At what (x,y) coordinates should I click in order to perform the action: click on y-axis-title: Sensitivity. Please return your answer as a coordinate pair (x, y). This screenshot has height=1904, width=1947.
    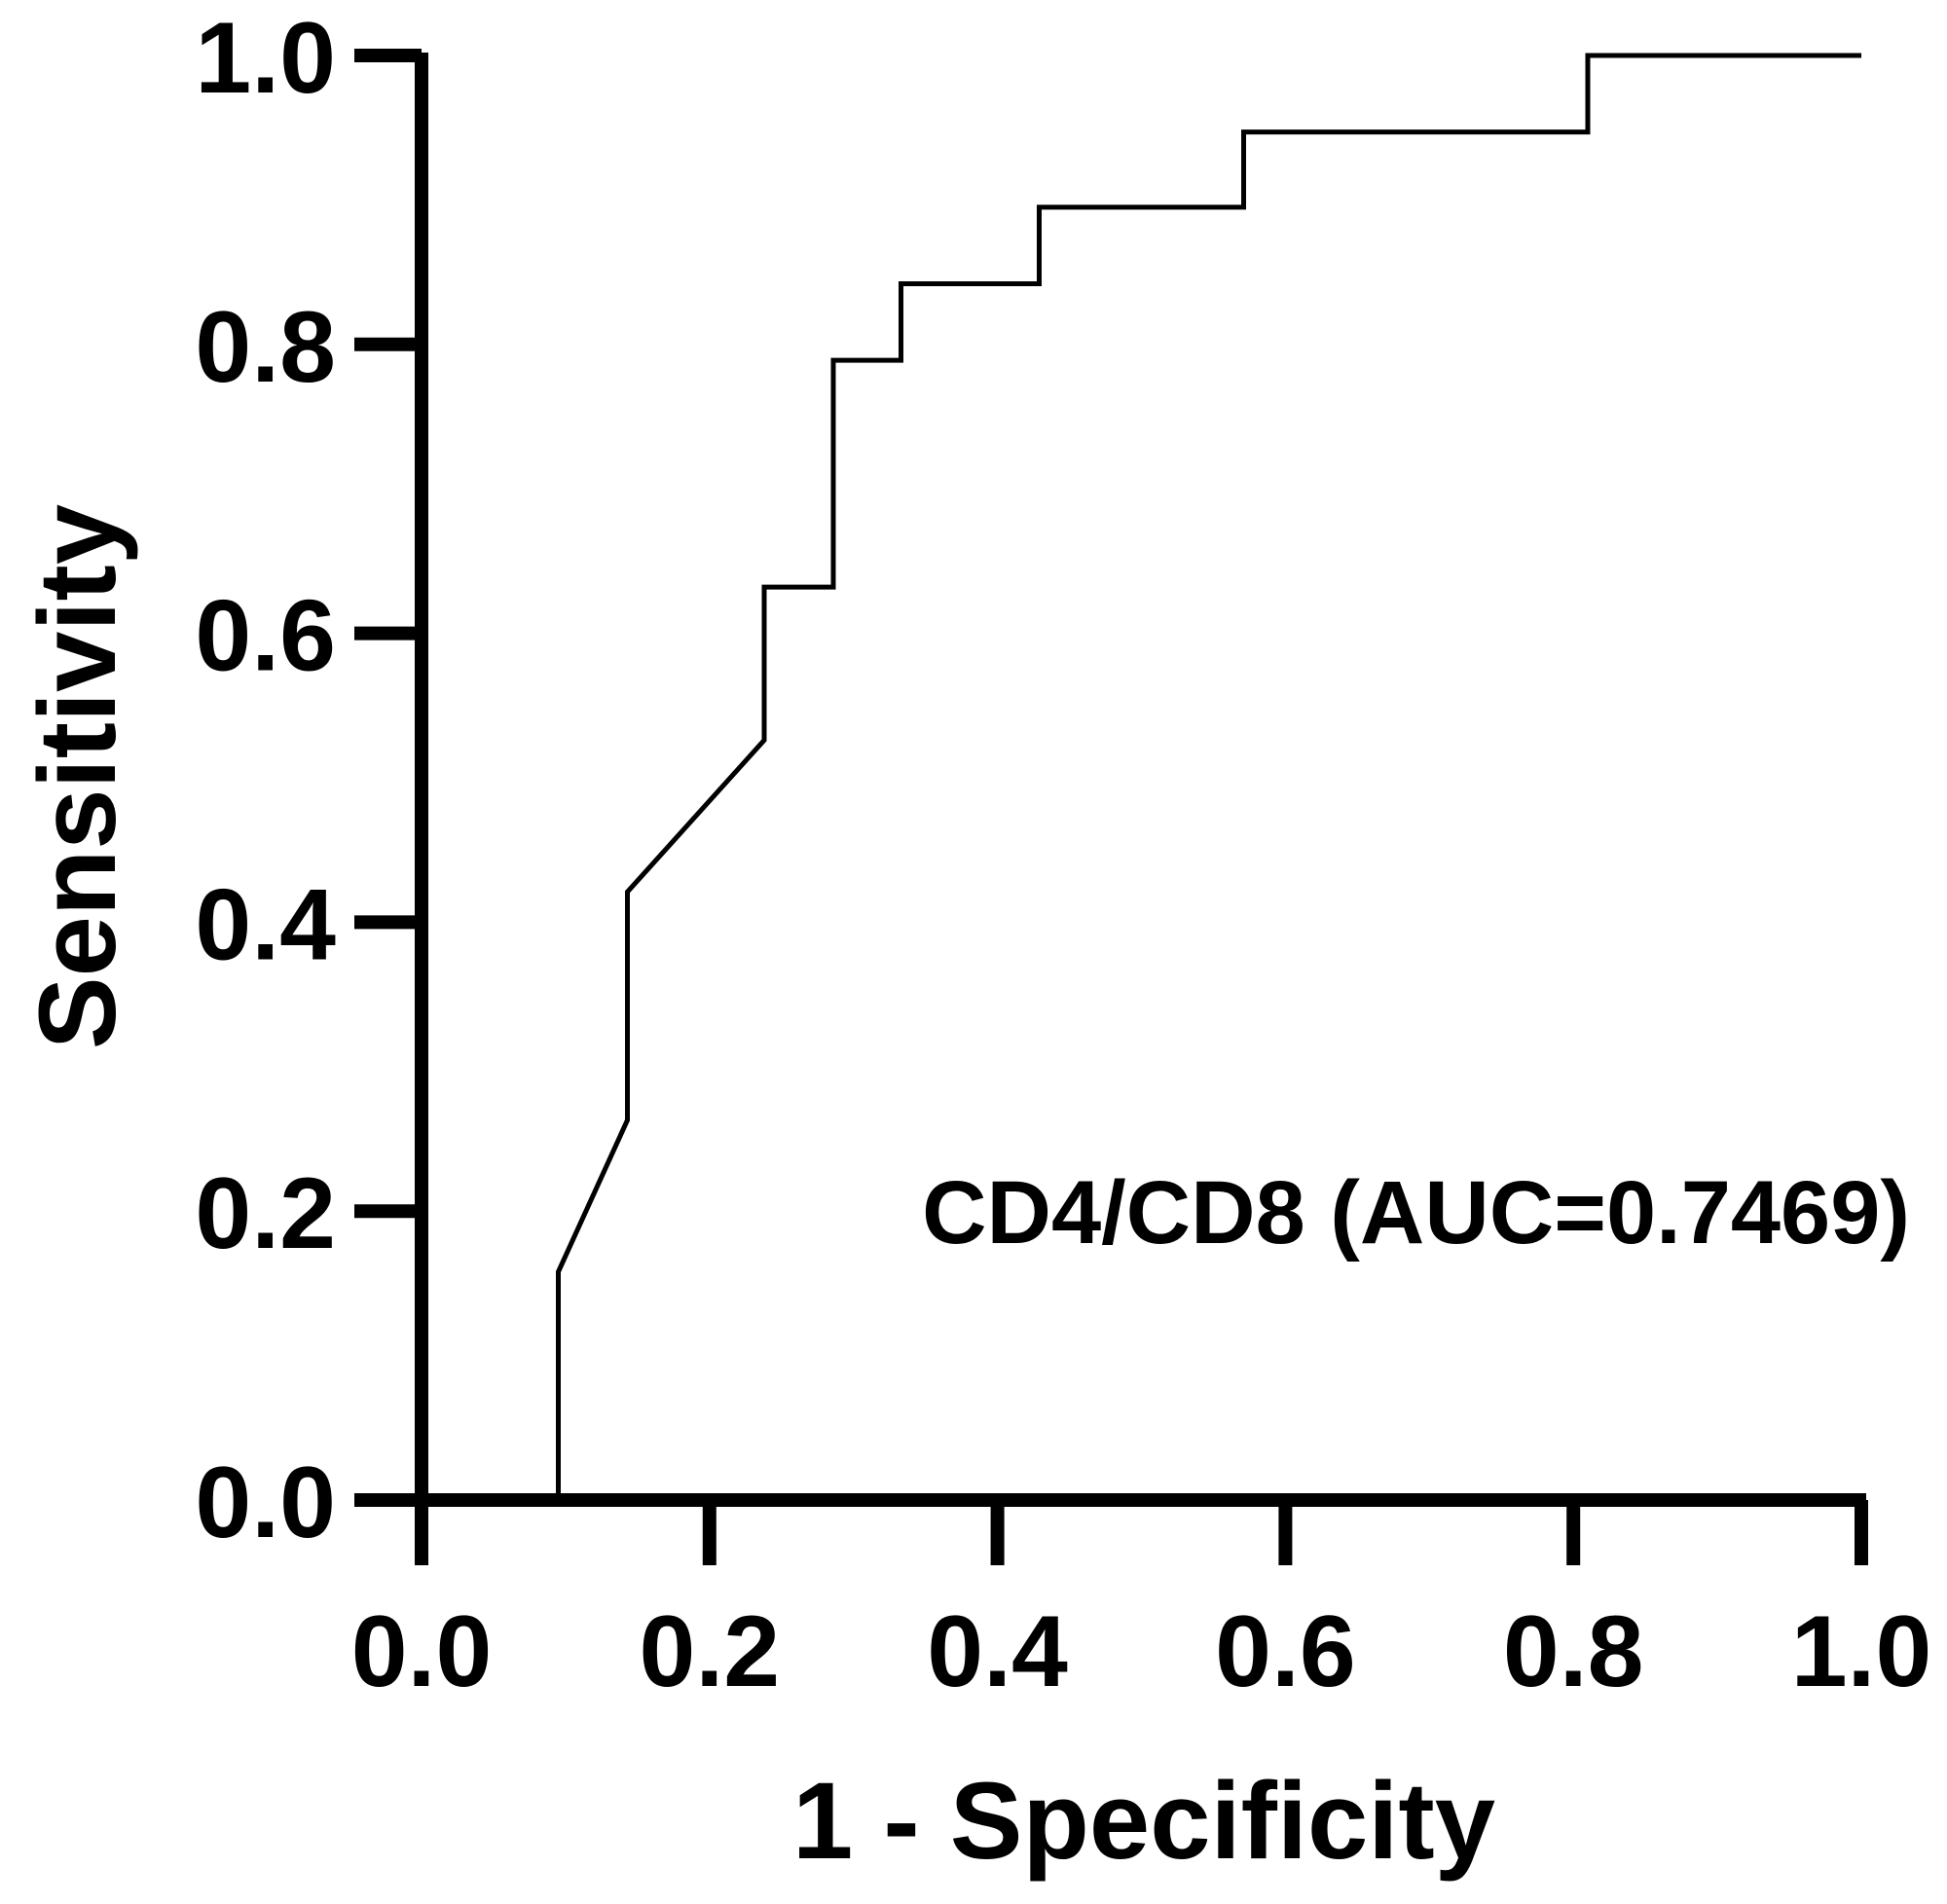
    Looking at the image, I should click on (77, 776).